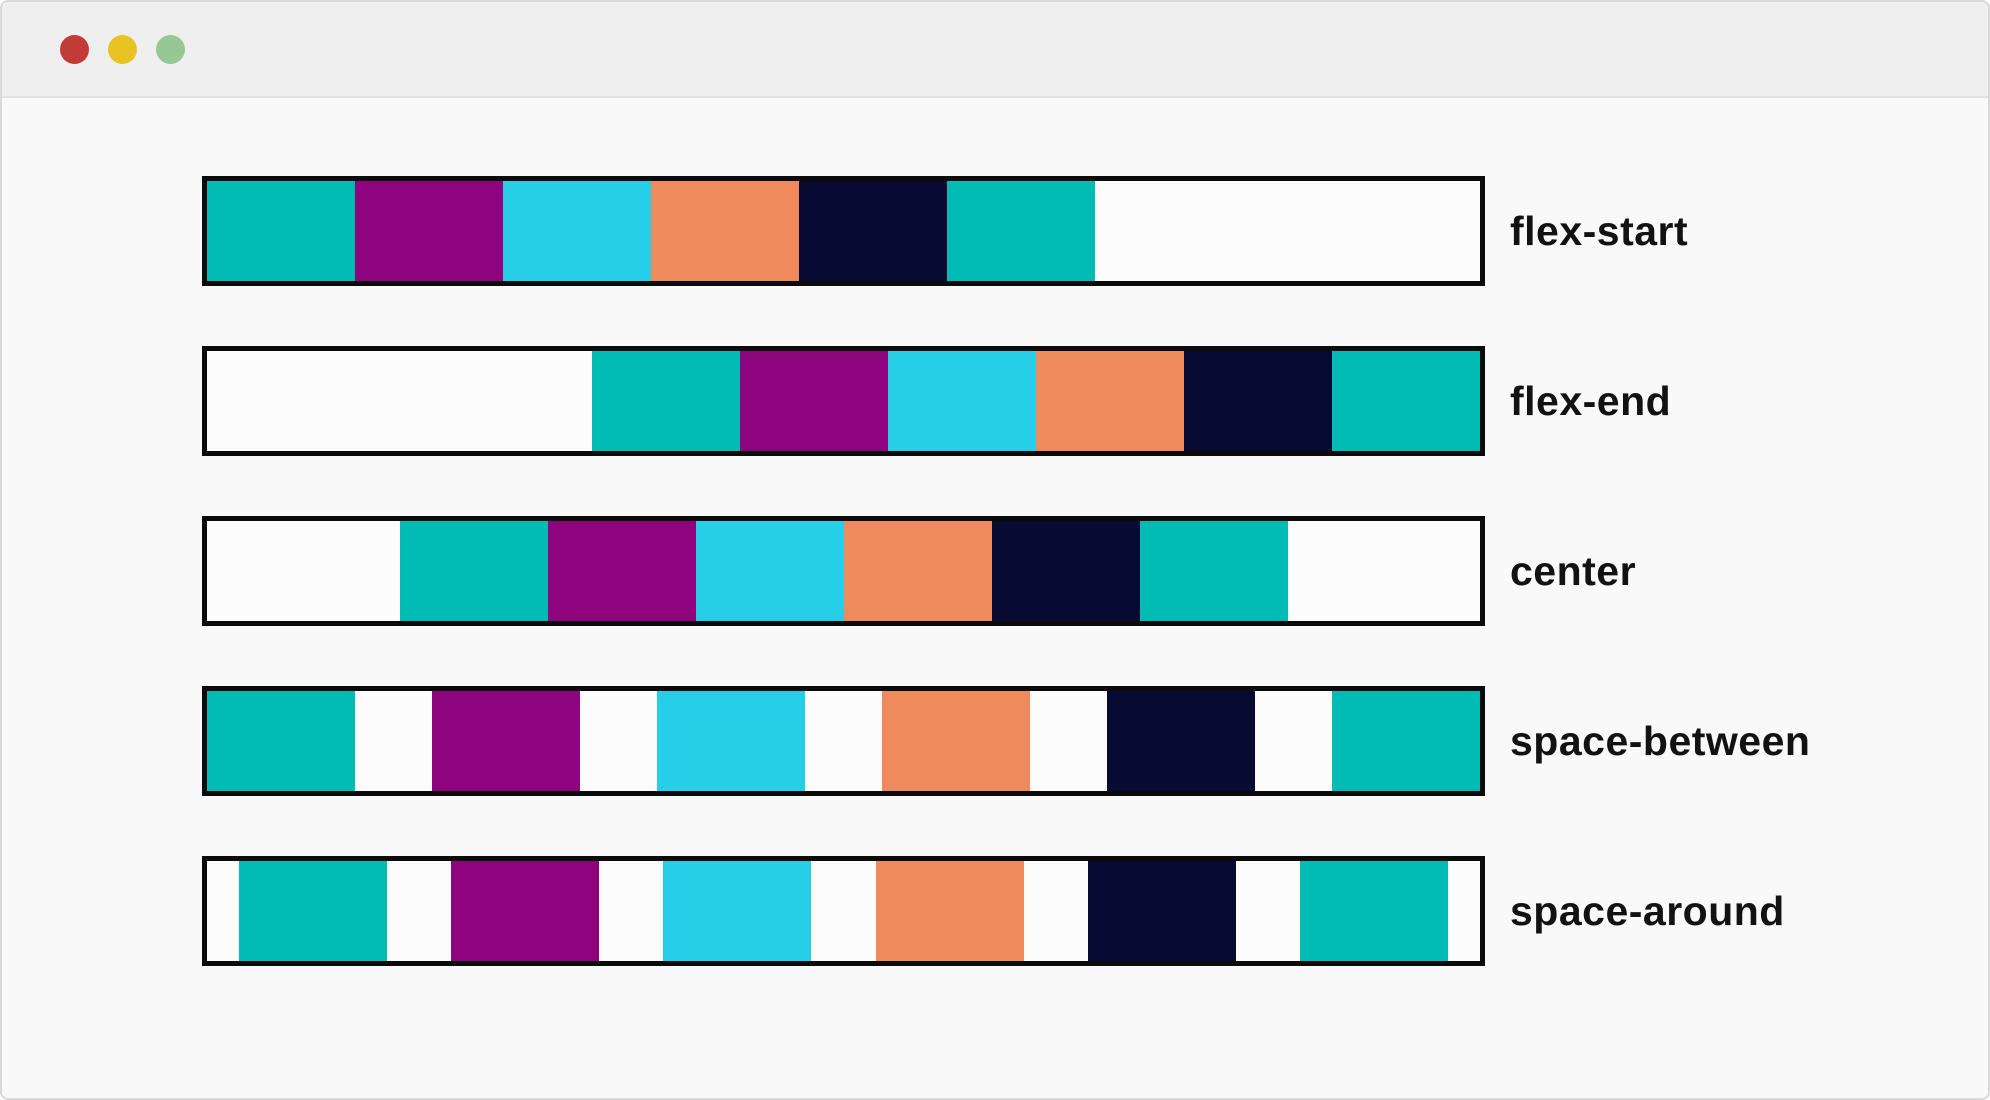 The width and height of the screenshot is (1990, 1100). Describe the element at coordinates (170, 49) in the screenshot. I see `zoom-button` at that location.